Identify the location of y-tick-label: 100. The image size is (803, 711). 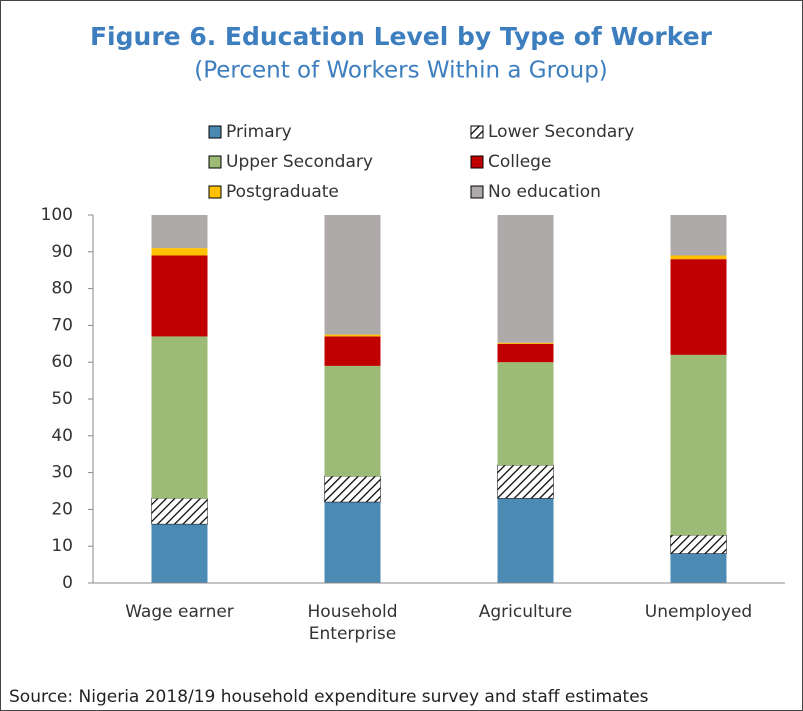
(57, 215).